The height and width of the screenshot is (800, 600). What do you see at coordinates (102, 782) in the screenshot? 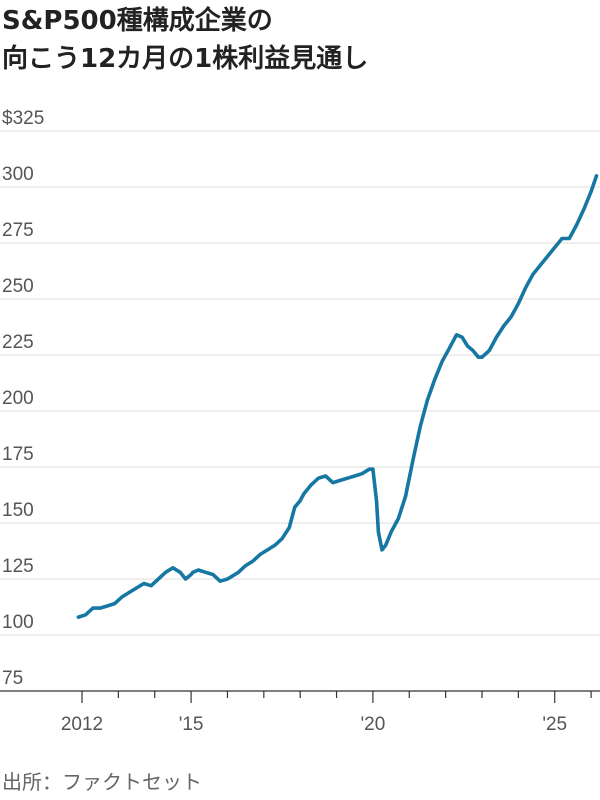
I see `source-note: 出所：ファクトセット` at bounding box center [102, 782].